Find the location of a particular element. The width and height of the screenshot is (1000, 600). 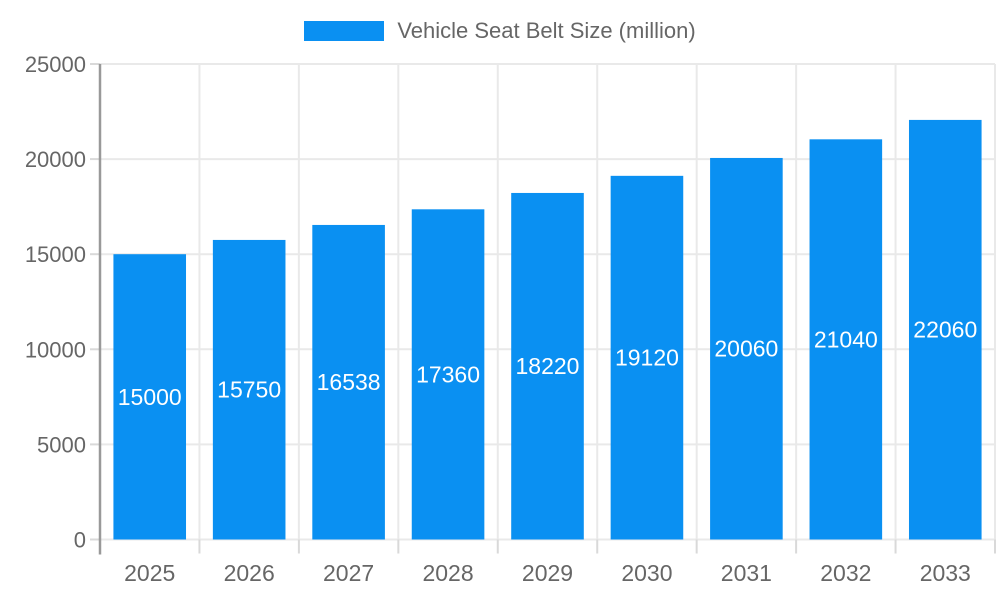

bar-value-label: 17360 is located at coordinates (448, 374).